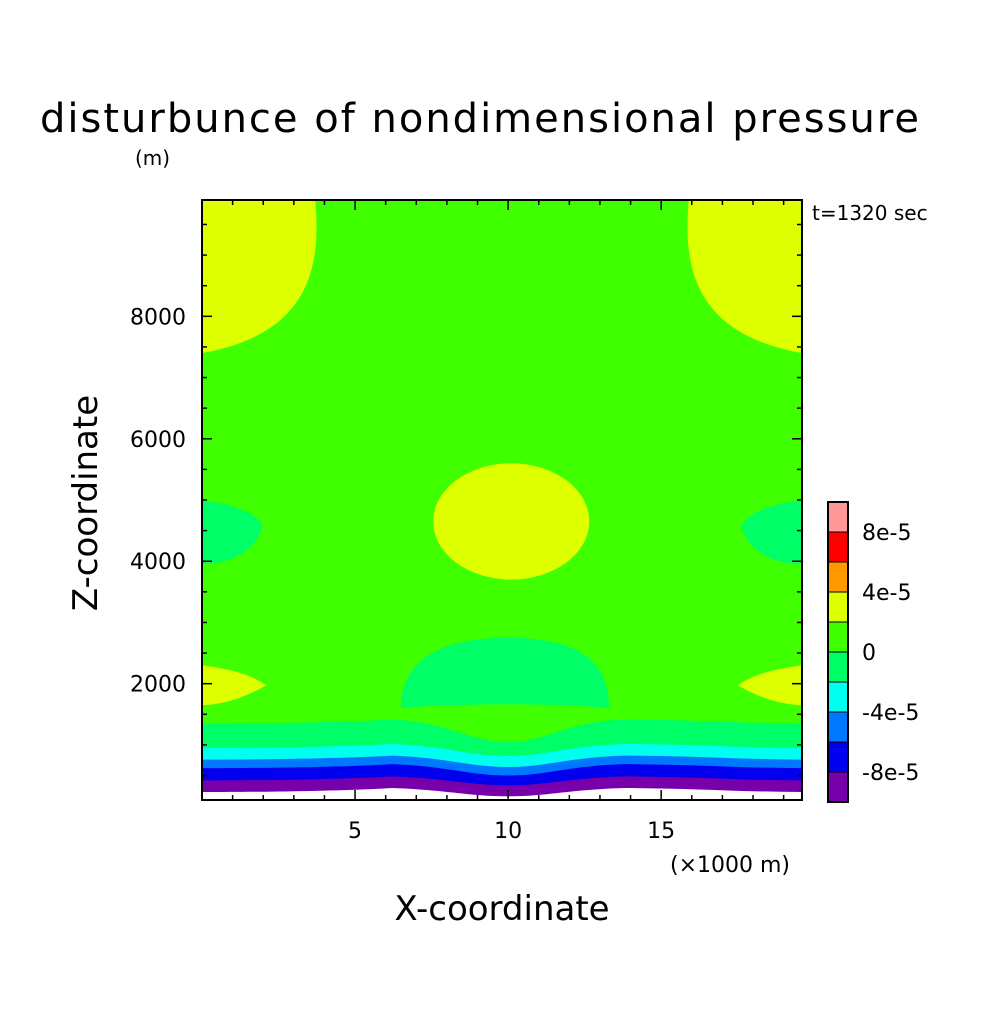 This screenshot has width=1004, height=1009. I want to click on y-tick-label: 2000, so click(158, 685).